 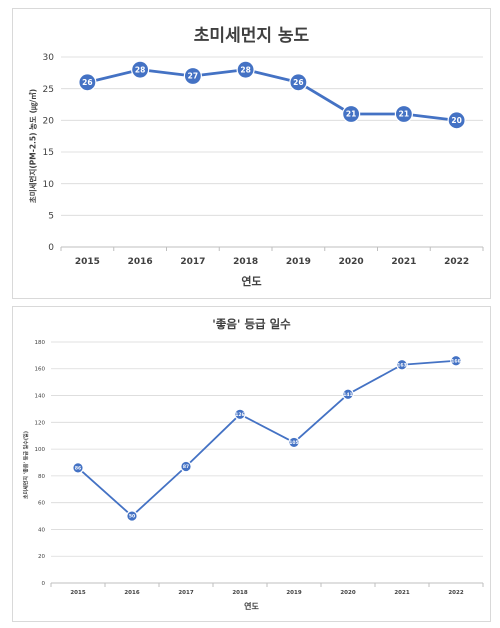 I want to click on data-label: 50, so click(x=132, y=517).